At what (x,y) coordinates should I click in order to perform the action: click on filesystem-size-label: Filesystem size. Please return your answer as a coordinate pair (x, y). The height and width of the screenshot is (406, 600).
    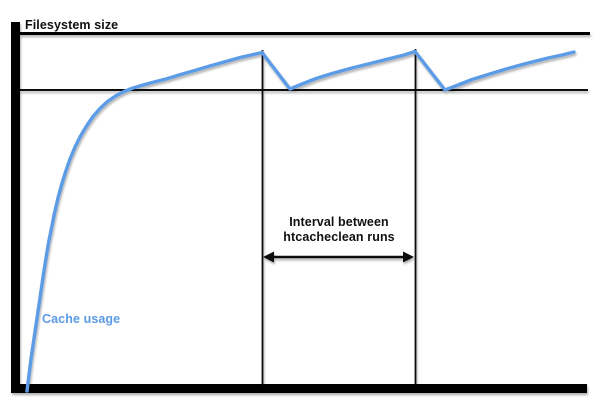
    Looking at the image, I should click on (72, 25).